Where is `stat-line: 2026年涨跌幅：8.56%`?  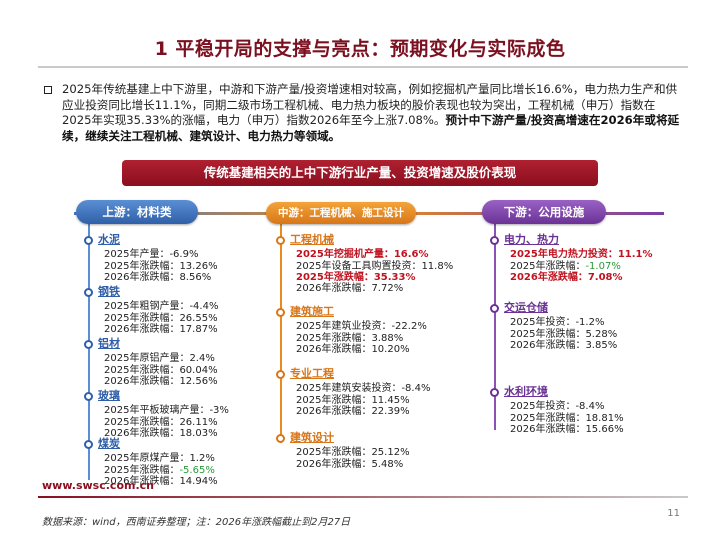
stat-line: 2026年涨跌幅：8.56% is located at coordinates (158, 277).